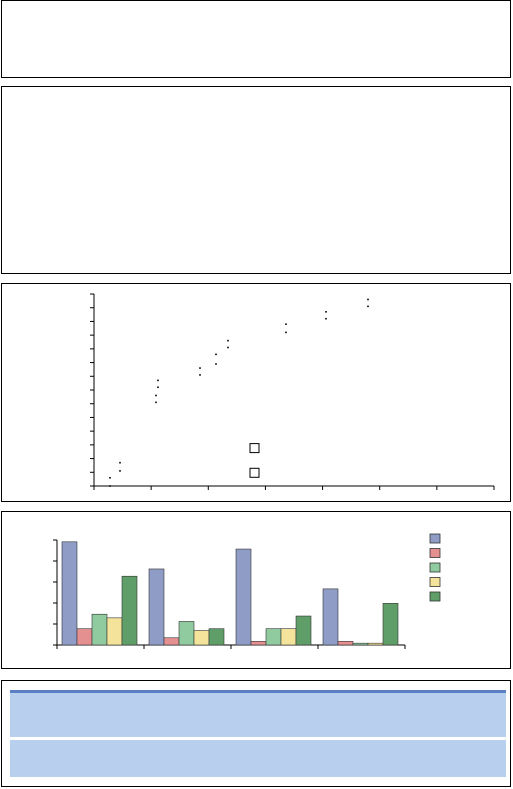 Image resolution: width=513 pixels, height=789 pixels. I want to click on table-header-rule, so click(258, 691).